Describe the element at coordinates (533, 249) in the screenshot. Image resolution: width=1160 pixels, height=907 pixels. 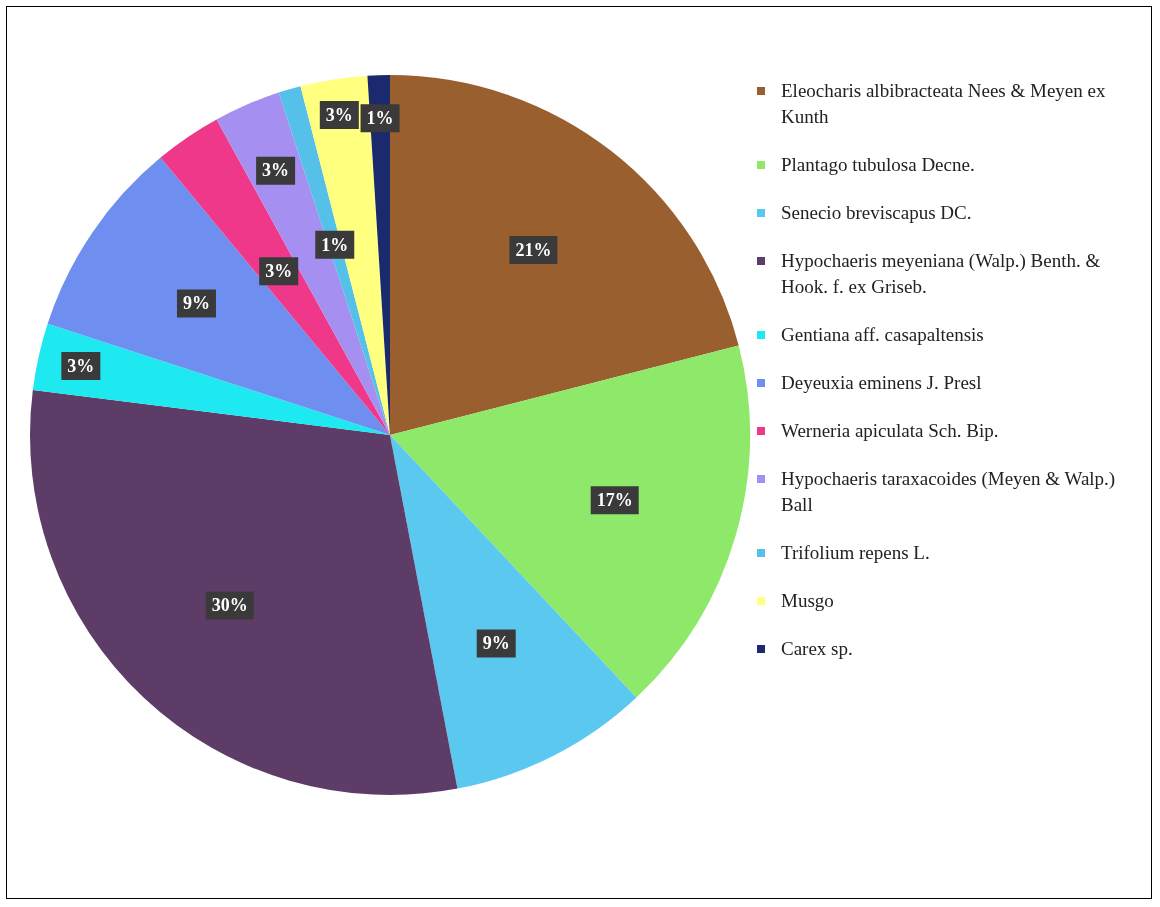
I see `data-label: 21%` at that location.